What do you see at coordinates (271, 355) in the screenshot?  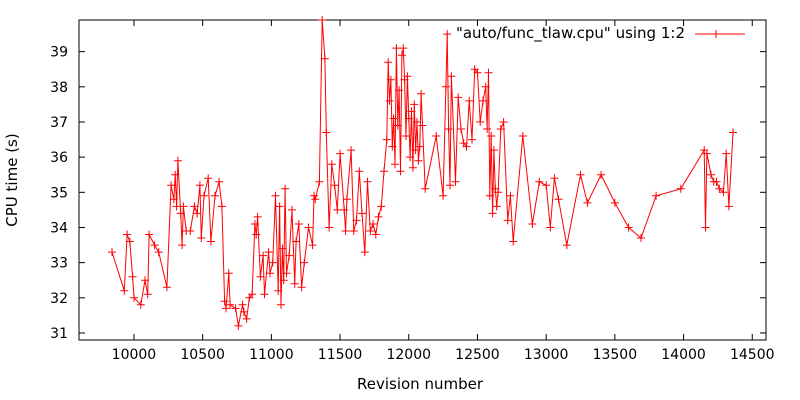 I see `x-tick-label: 11000` at bounding box center [271, 355].